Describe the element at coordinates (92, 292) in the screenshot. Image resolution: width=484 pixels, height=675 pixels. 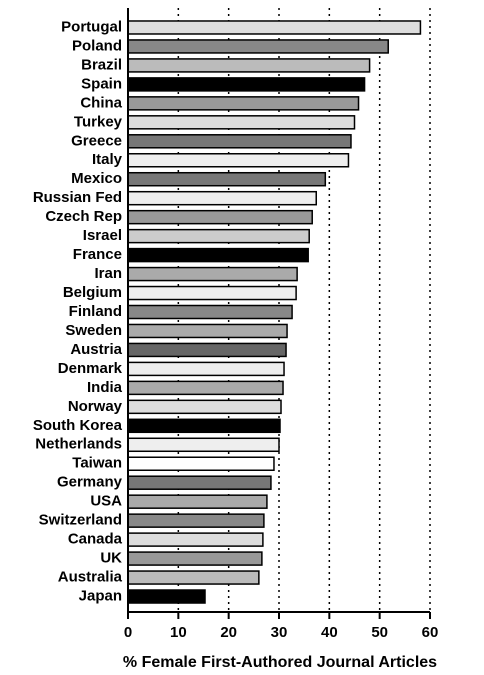
I see `y-tick-label: Belgium` at that location.